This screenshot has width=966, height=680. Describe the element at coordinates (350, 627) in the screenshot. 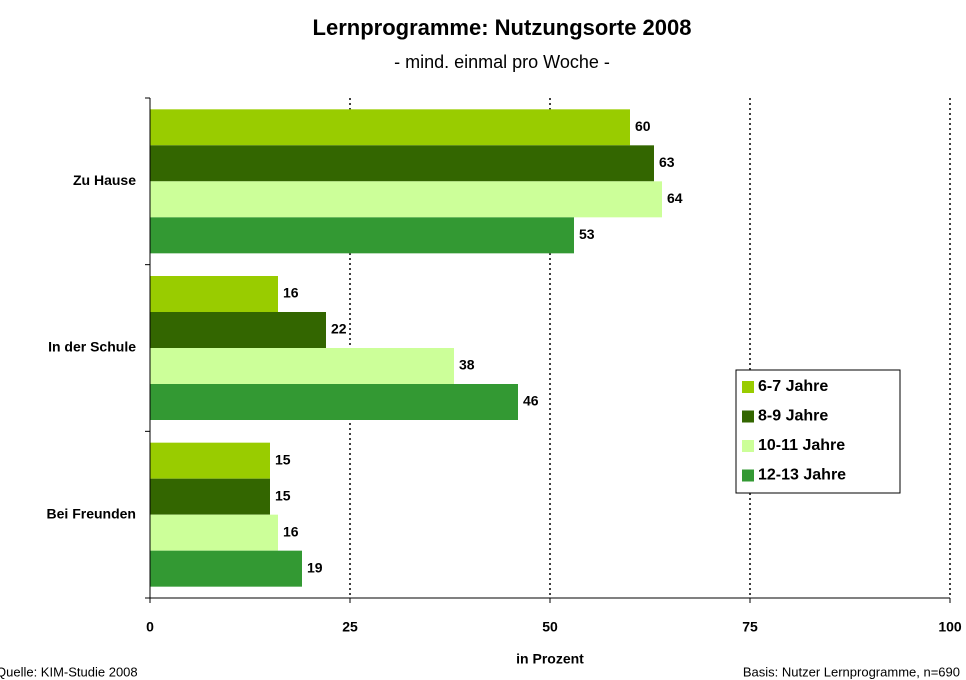

I see `x-tick-label: 25` at that location.